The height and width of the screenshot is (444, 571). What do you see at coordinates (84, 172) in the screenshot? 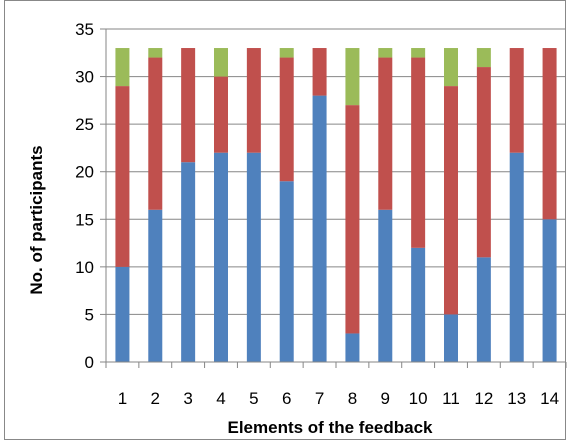
I see `y-tick-label: 20` at bounding box center [84, 172].